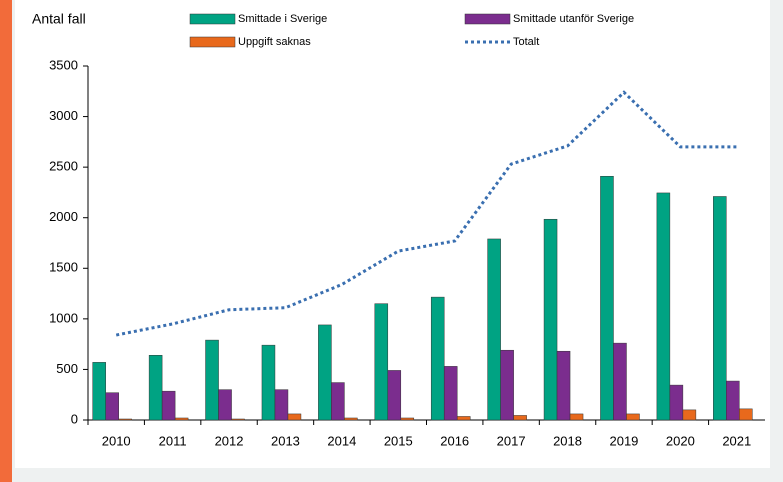 The image size is (783, 482). What do you see at coordinates (282, 19) in the screenshot?
I see `legend-label: Smittade i Sverige` at bounding box center [282, 19].